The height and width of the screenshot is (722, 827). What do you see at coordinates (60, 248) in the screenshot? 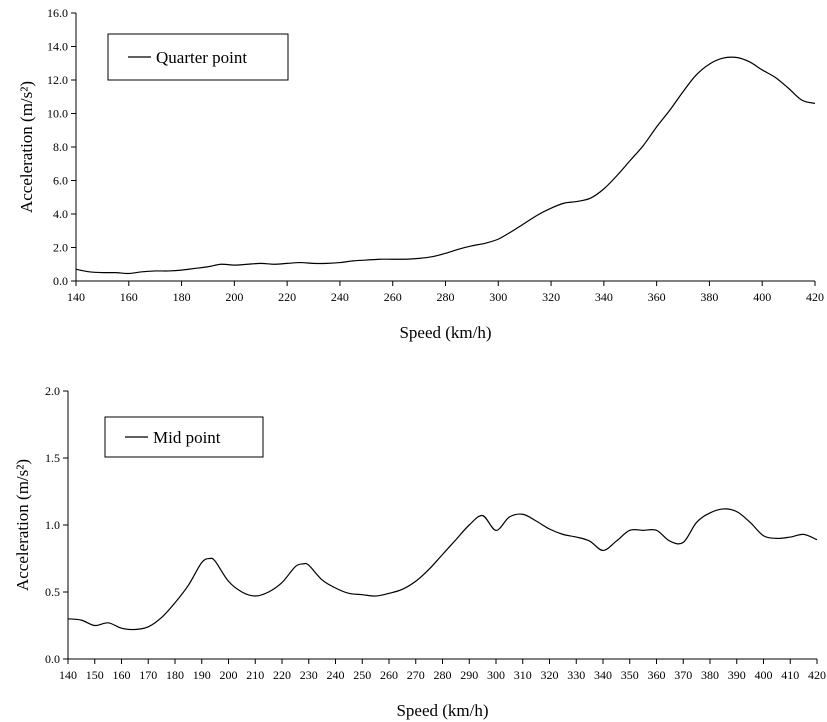
I see `y-tick-label: 2.0` at bounding box center [60, 248].